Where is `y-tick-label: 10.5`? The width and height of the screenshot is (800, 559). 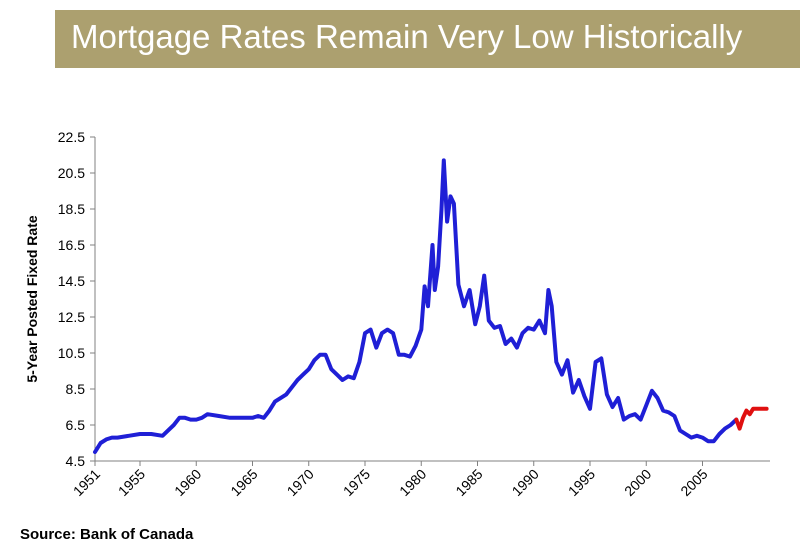
y-tick-label: 10.5 is located at coordinates (71, 353).